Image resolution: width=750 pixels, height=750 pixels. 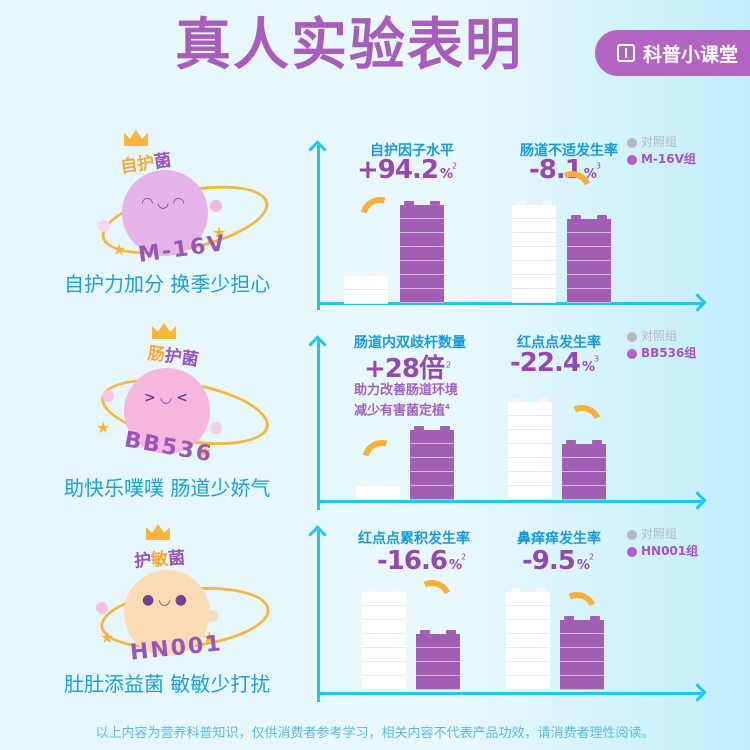 I want to click on planet-m16v, so click(x=165, y=213).